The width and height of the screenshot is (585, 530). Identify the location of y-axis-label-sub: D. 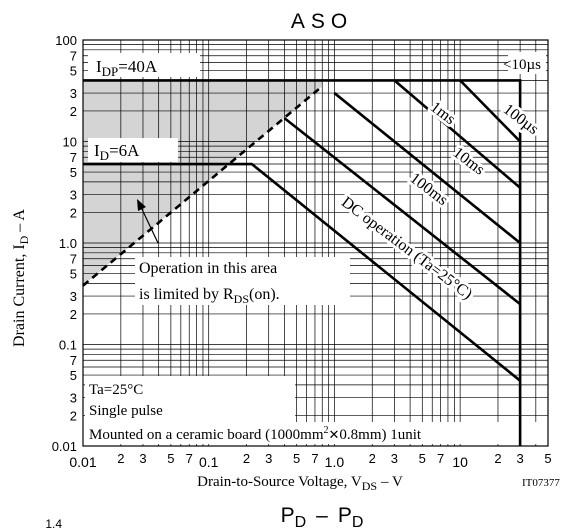
(24, 239).